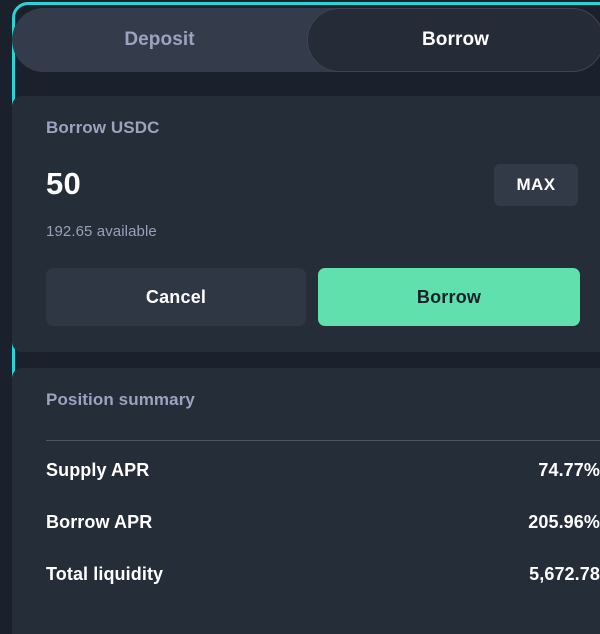  I want to click on summary-divider, so click(323, 440).